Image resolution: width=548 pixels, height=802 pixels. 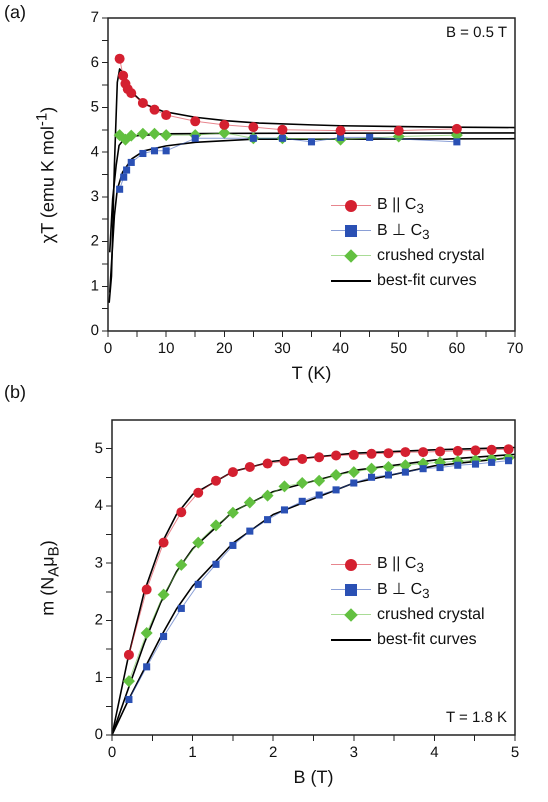 I want to click on x-tick-label: 30, so click(x=282, y=349).